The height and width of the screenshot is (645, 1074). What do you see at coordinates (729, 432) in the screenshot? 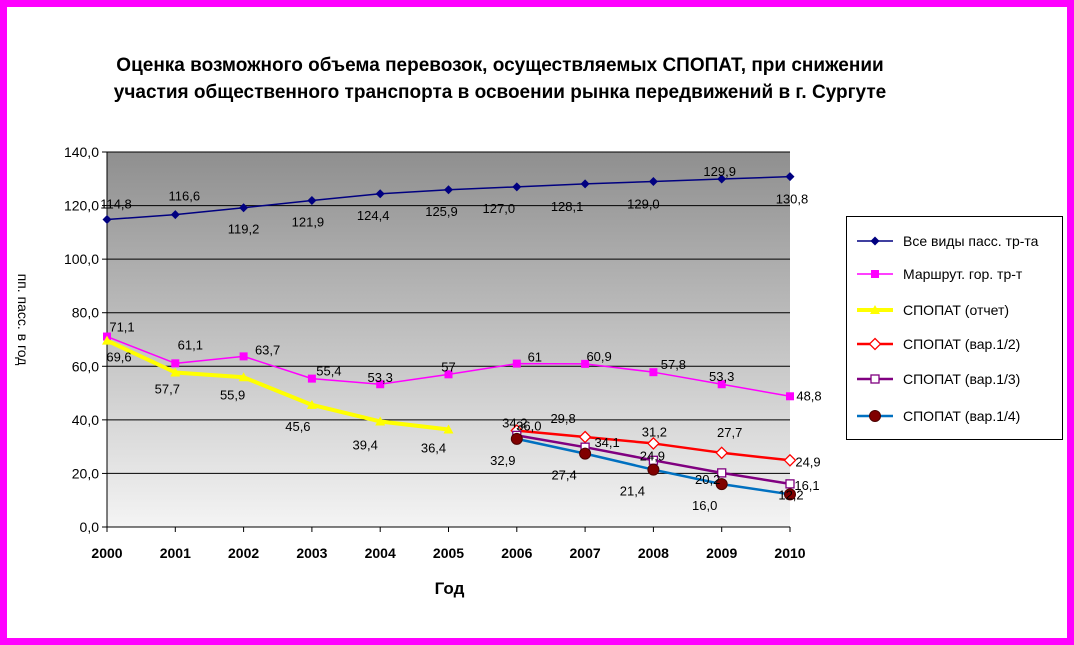
I see `data-label: 27,7` at bounding box center [729, 432].